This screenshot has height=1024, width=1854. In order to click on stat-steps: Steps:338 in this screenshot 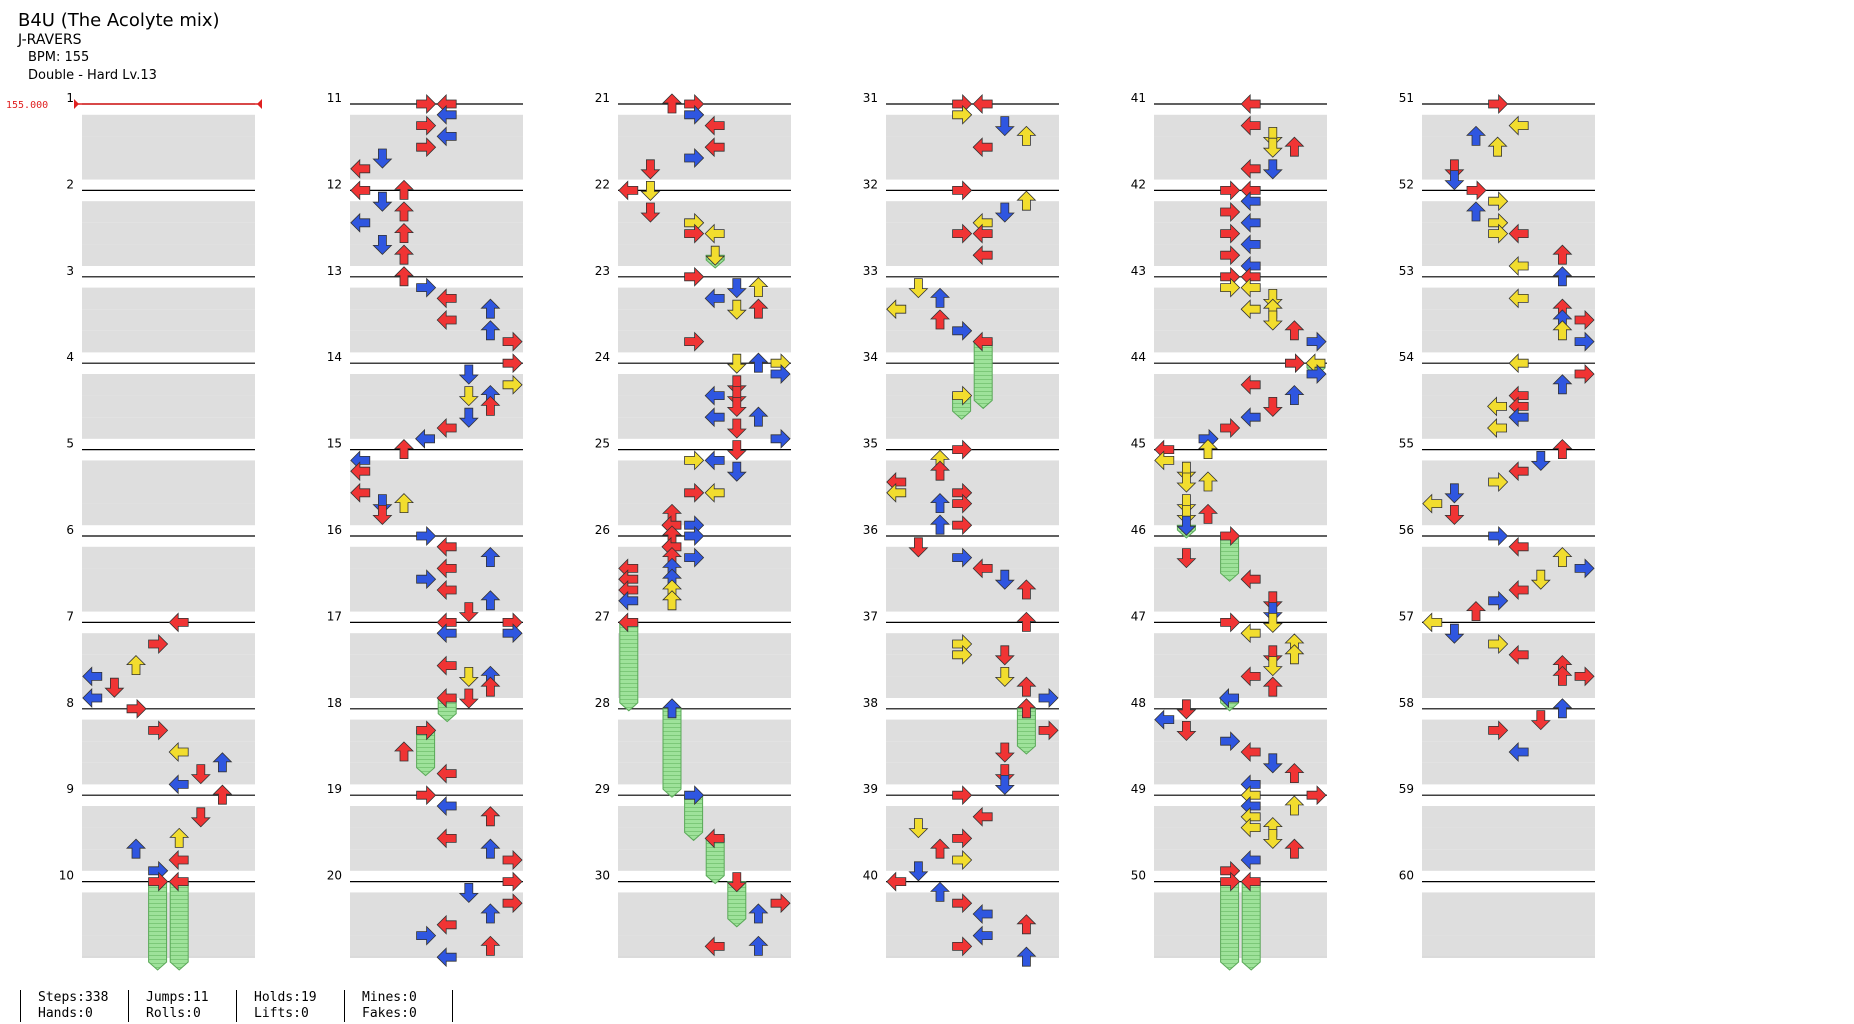, I will do `click(73, 997)`.